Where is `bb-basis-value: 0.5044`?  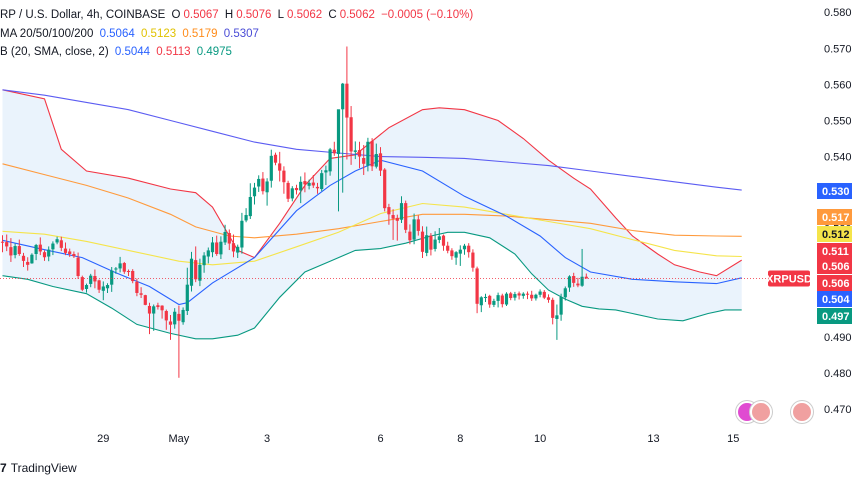
bb-basis-value: 0.5044 is located at coordinates (132, 52).